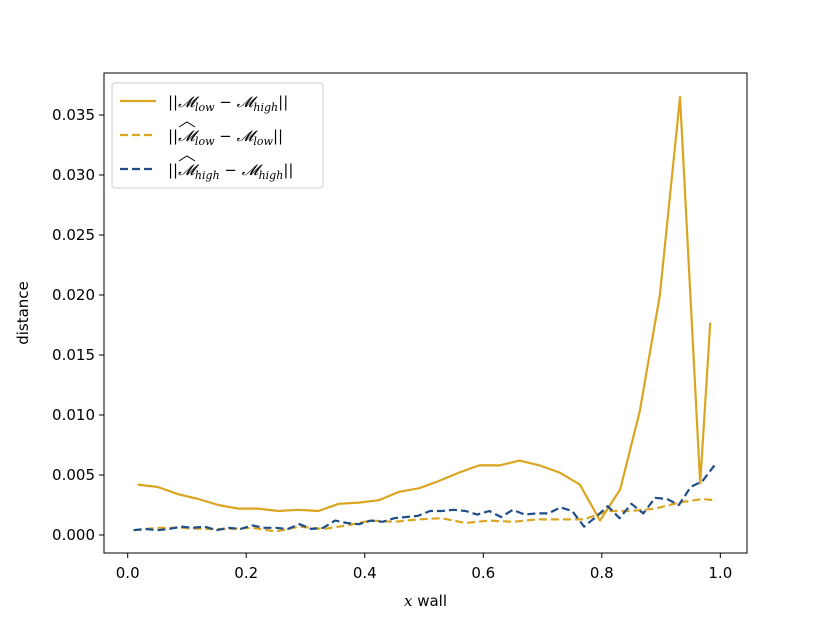 The image size is (830, 623). Describe the element at coordinates (73, 235) in the screenshot. I see `y-tick-label: 0.025` at that location.